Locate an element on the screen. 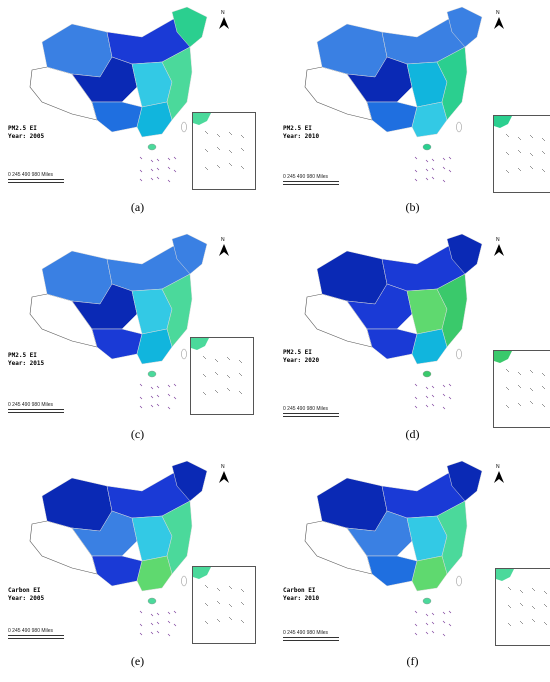 Image resolution: width=550 pixels, height=682 pixels. map-legend-label: PM2.5 EI Year: 2005 is located at coordinates (26, 133).